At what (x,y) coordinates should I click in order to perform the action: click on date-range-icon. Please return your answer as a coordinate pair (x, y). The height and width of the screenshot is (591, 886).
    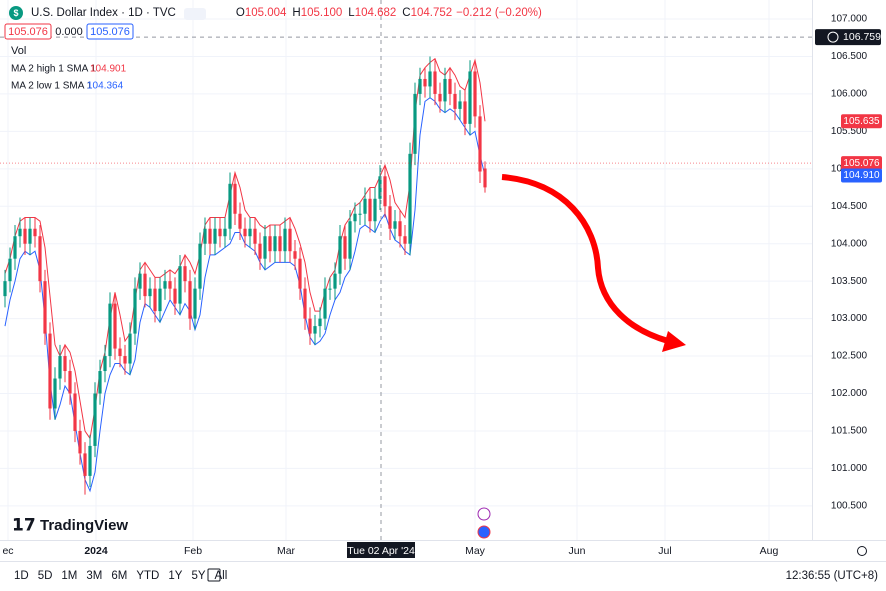
    Looking at the image, I should click on (214, 575).